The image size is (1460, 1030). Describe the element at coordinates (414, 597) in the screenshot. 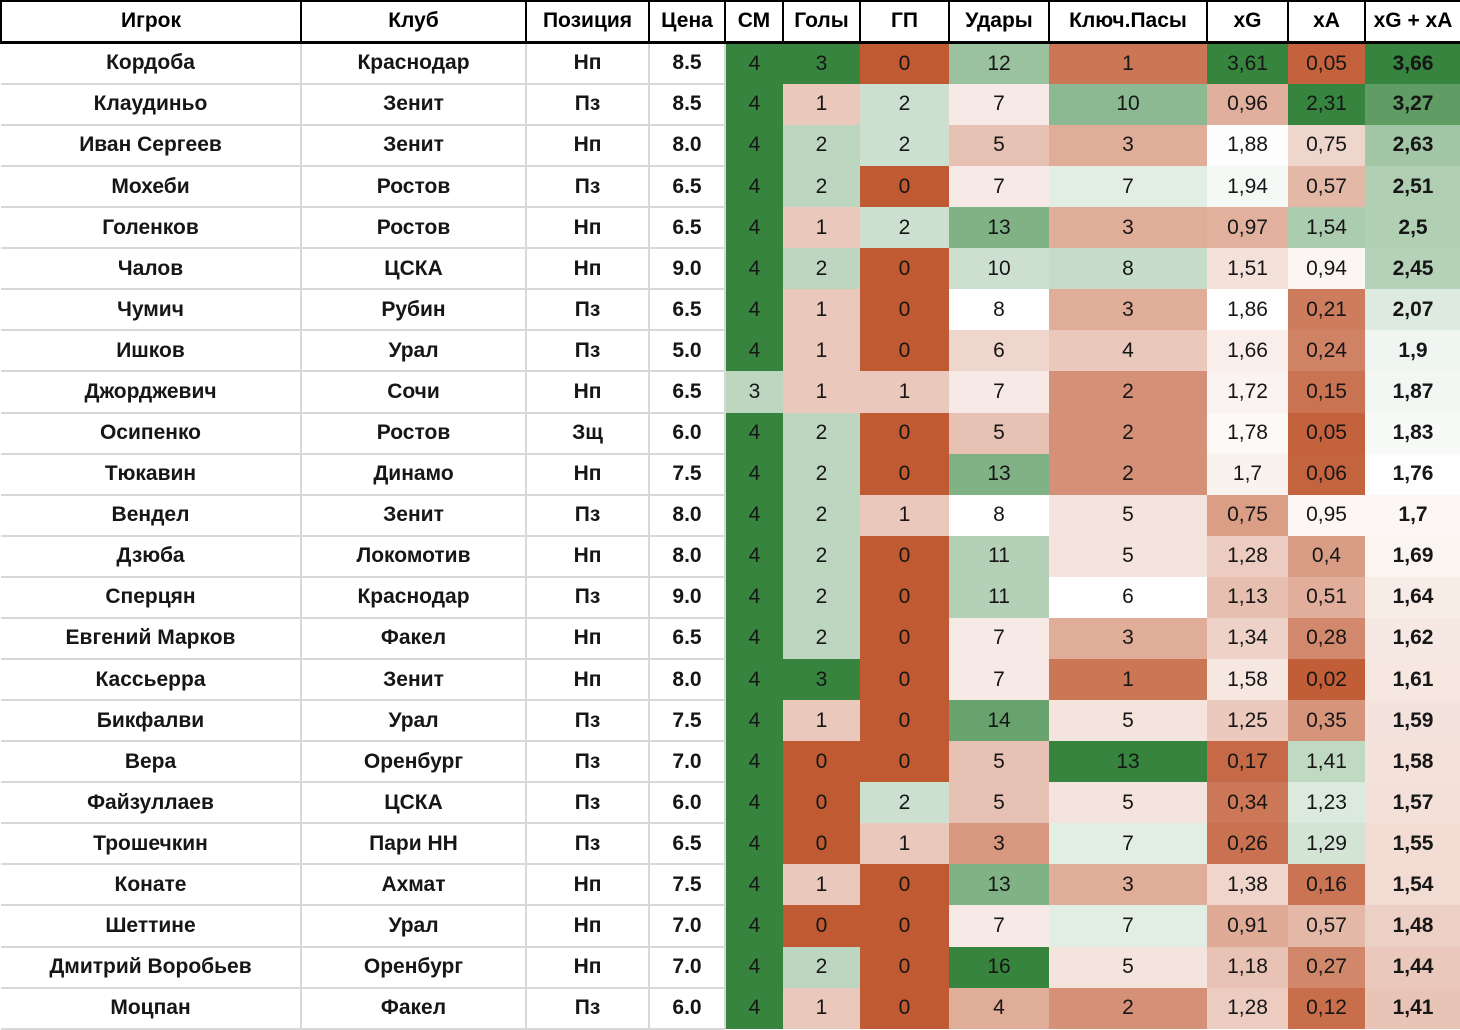

I see `cell-club: Краснодар` at that location.